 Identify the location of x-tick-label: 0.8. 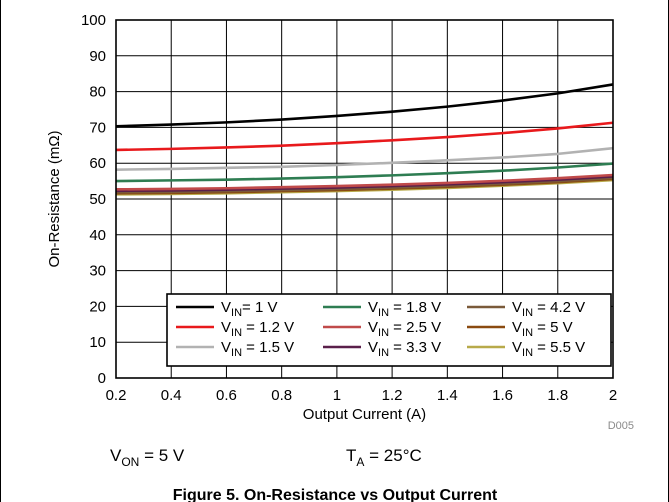
(281, 395).